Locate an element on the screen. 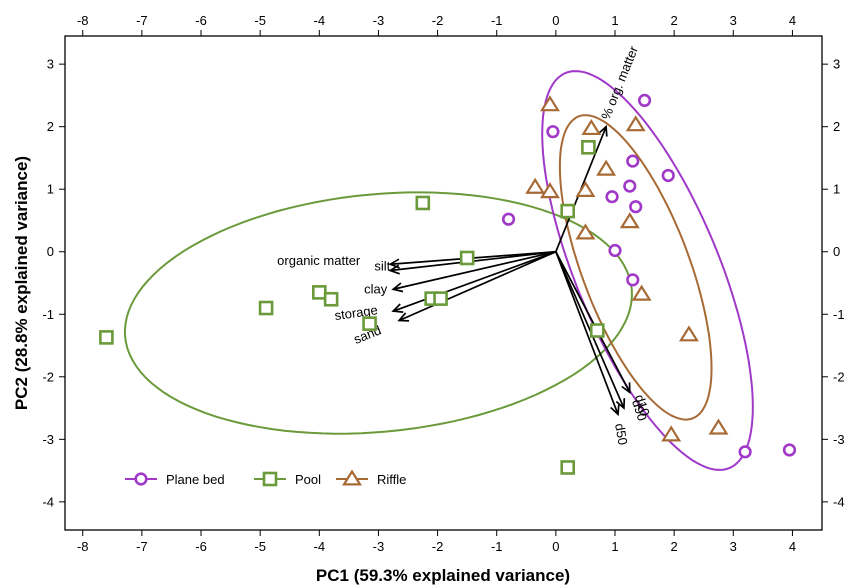 The height and width of the screenshot is (588, 857). y-tick-label-right: 3 is located at coordinates (836, 64).